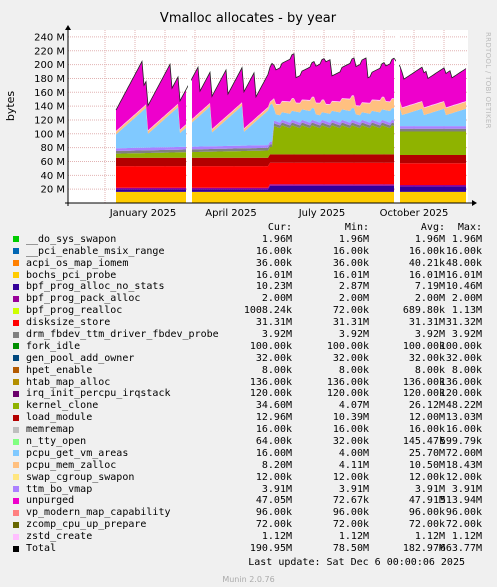  I want to click on legend-min: 136.00k, so click(347, 382).